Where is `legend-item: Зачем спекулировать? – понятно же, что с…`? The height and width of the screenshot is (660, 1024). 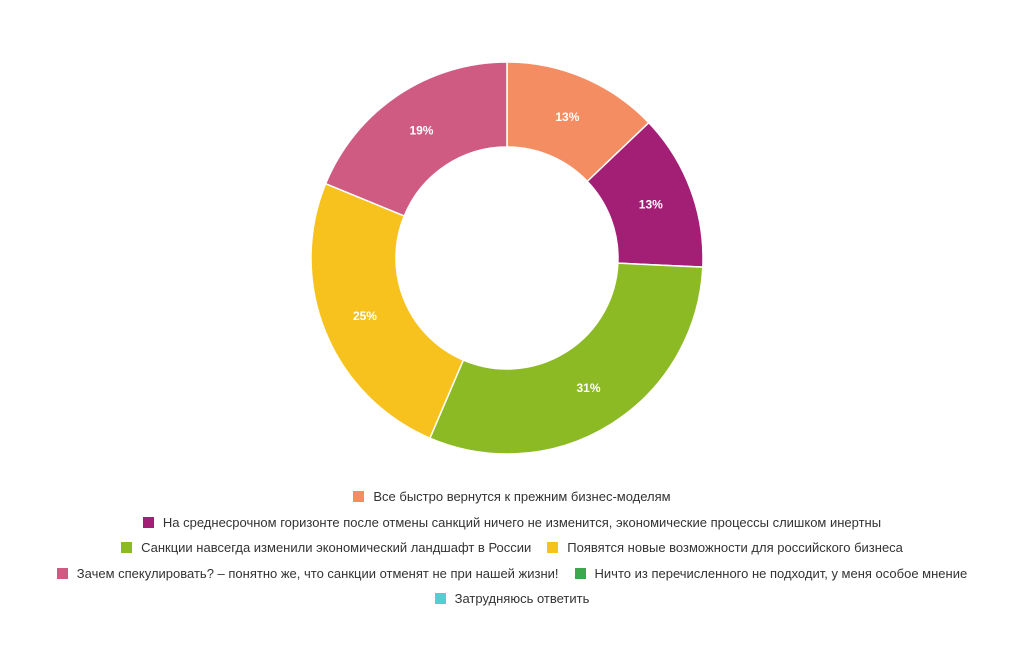
legend-item: Зачем спекулировать? – понятно же, что с… is located at coordinates (307, 573).